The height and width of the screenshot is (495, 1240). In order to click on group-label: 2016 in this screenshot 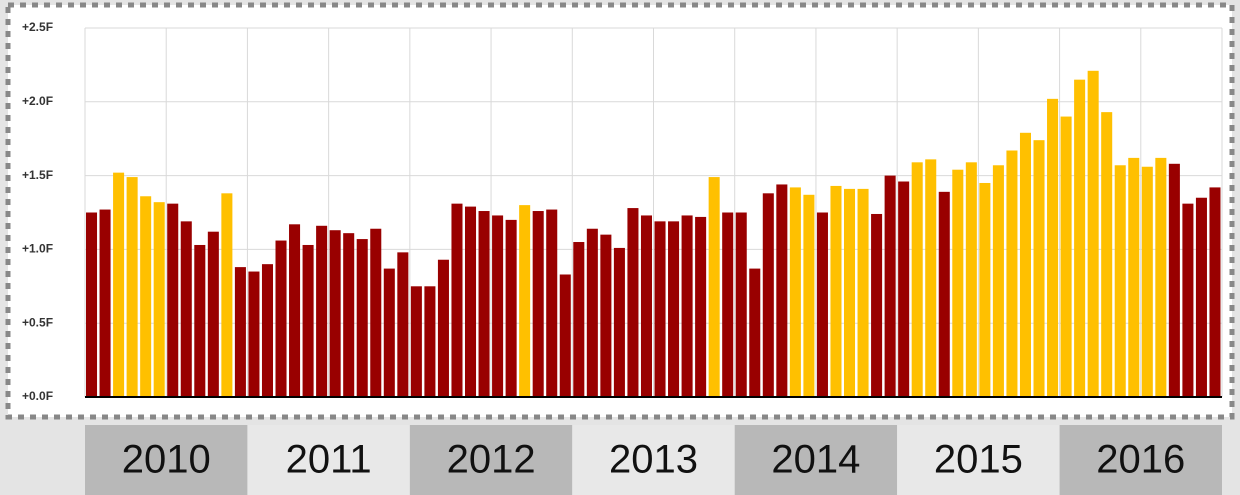, I will do `click(1140, 460)`.